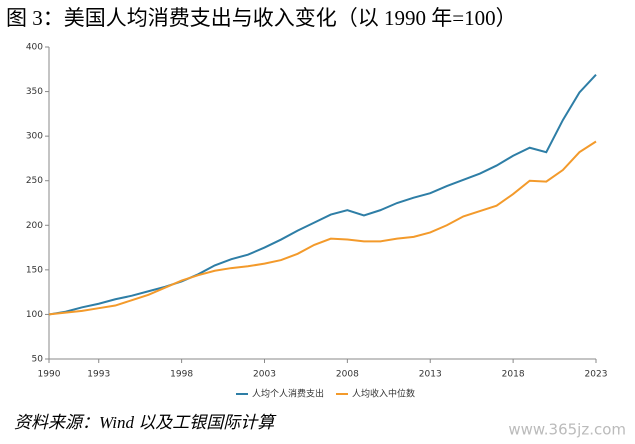 The width and height of the screenshot is (635, 444). What do you see at coordinates (34, 181) in the screenshot?
I see `y-tick-label: 250` at bounding box center [34, 181].